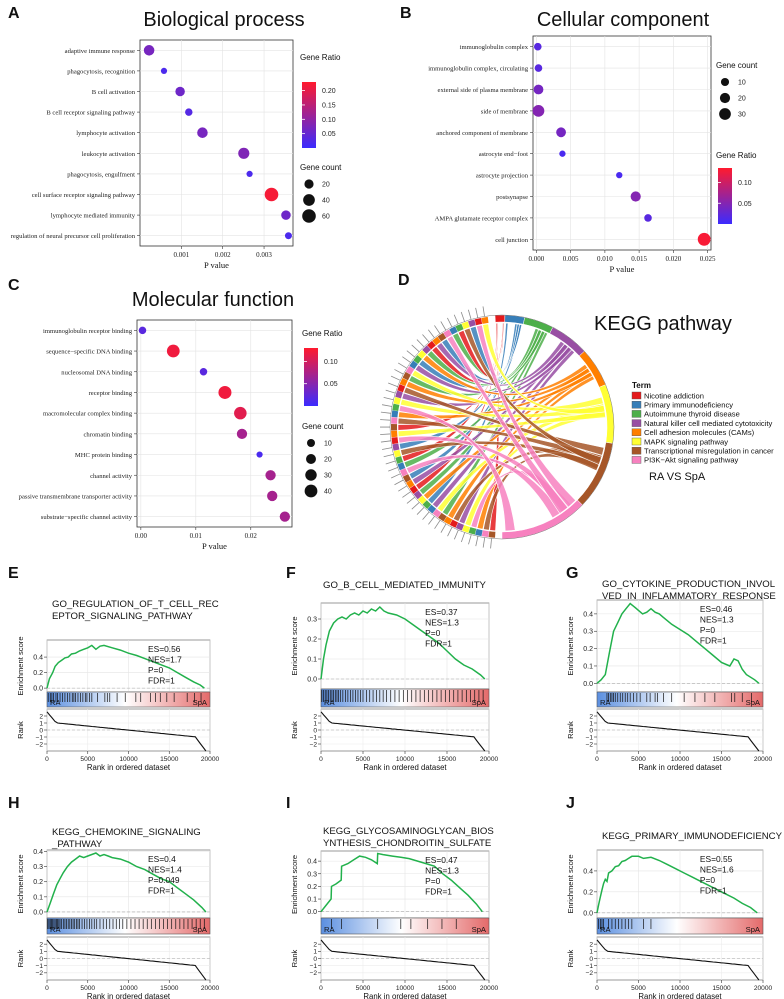  What do you see at coordinates (309, 115) in the screenshot?
I see `color-bar` at bounding box center [309, 115].